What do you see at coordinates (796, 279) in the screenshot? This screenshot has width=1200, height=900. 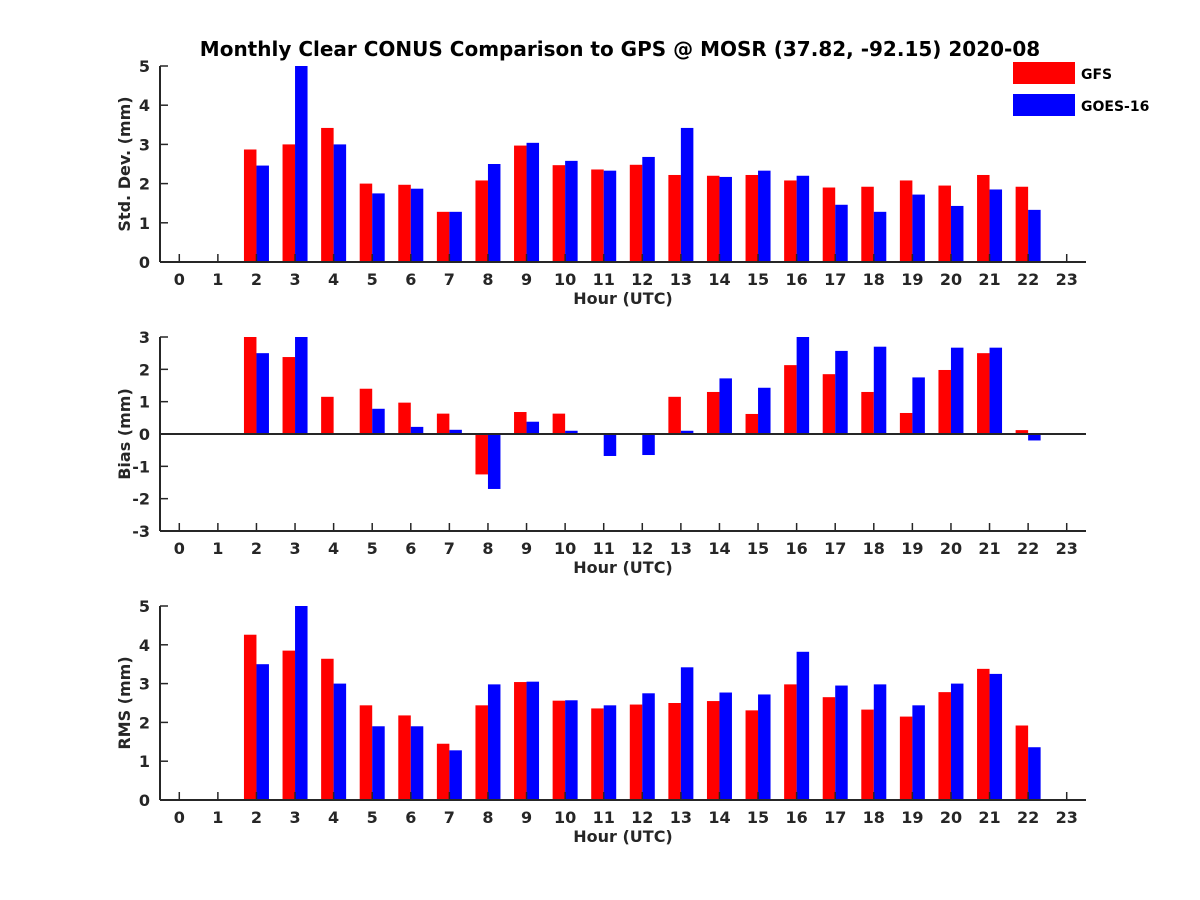 I see `std-dev-x-tick-label: 16` at bounding box center [796, 279].